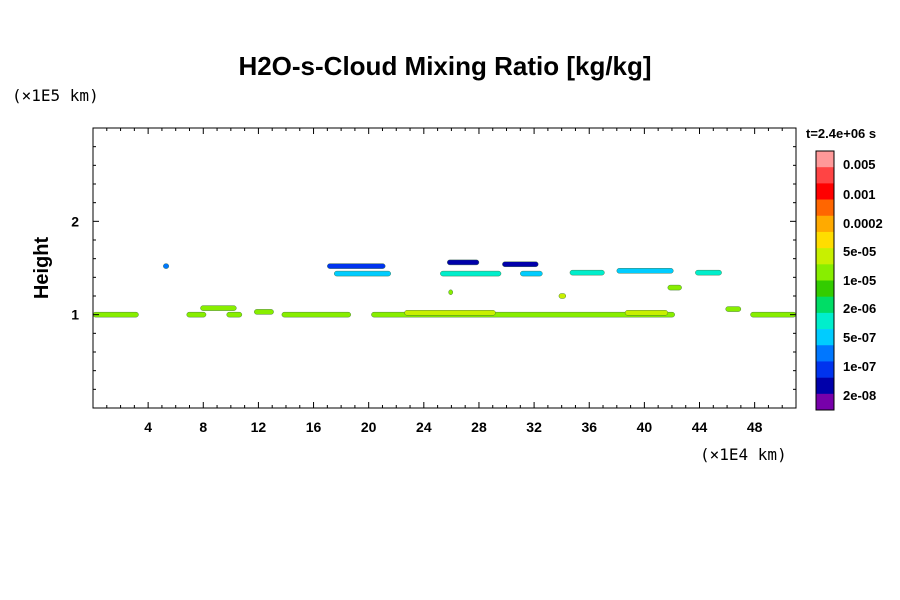 The image size is (900, 600). I want to click on x-tick-label: 36, so click(589, 427).